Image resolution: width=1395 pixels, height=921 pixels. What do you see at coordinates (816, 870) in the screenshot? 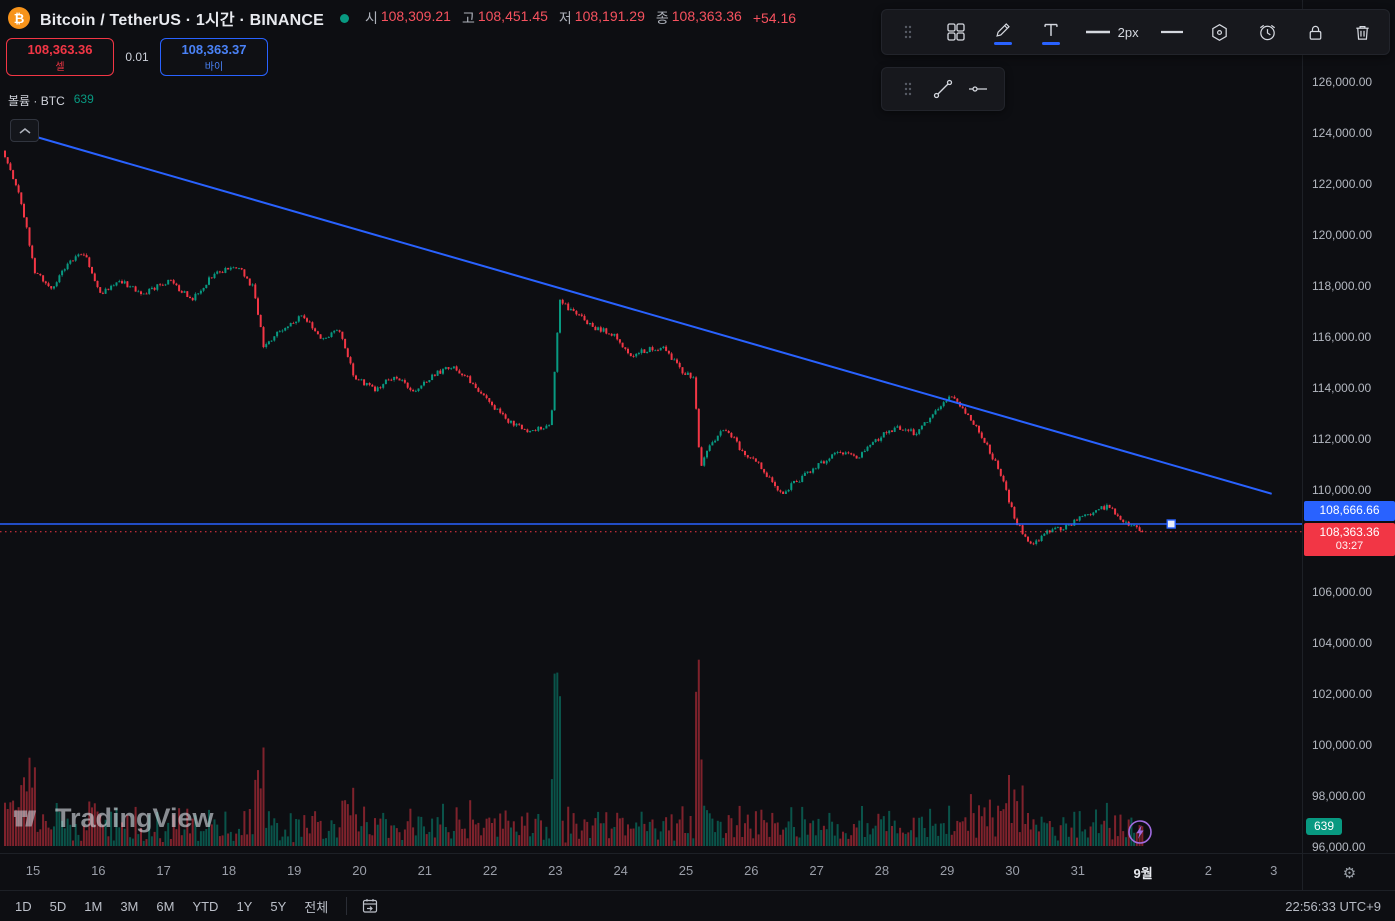
I see `time-axis-label: 27` at bounding box center [816, 870].